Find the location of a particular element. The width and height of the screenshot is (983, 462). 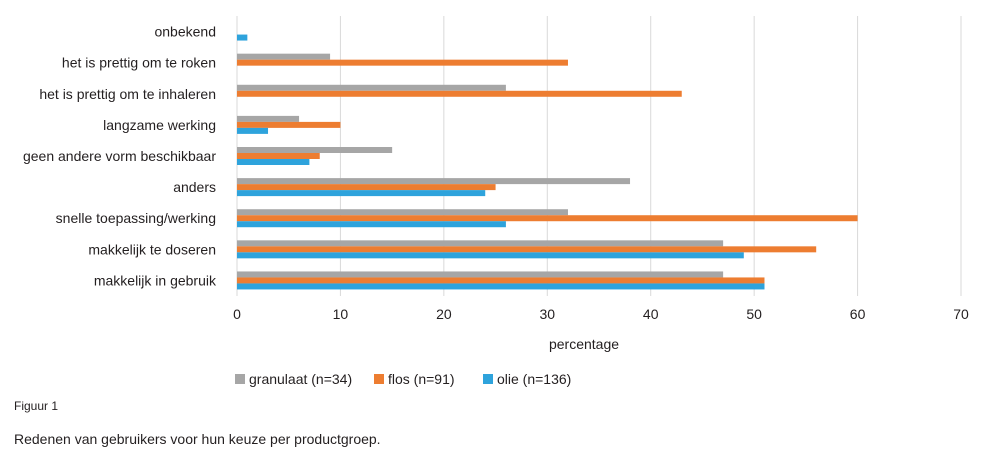

x-tick-label: 10 is located at coordinates (341, 314).